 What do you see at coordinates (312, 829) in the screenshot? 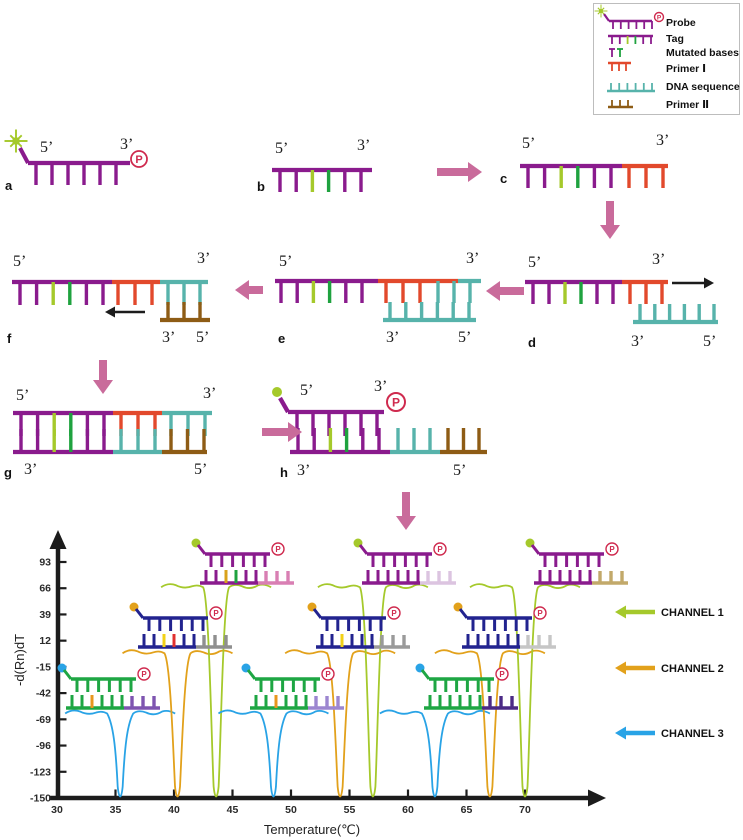
I see `x-axis-title: Temperature(℃)` at bounding box center [312, 829].